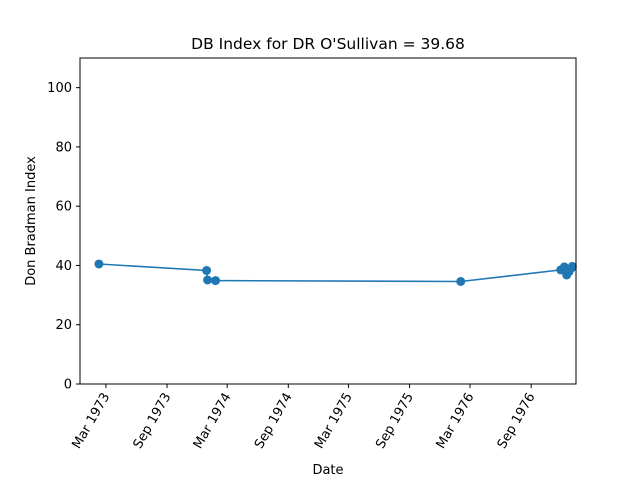 This screenshot has height=480, width=640. I want to click on x-axis-label: Date, so click(327, 470).